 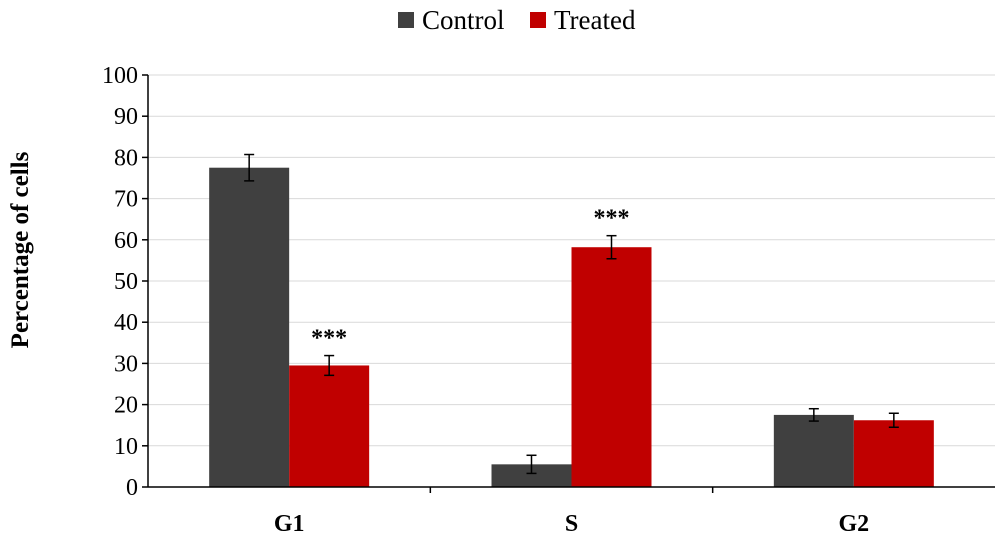 What do you see at coordinates (463, 19) in the screenshot?
I see `legend-label-control: Control` at bounding box center [463, 19].